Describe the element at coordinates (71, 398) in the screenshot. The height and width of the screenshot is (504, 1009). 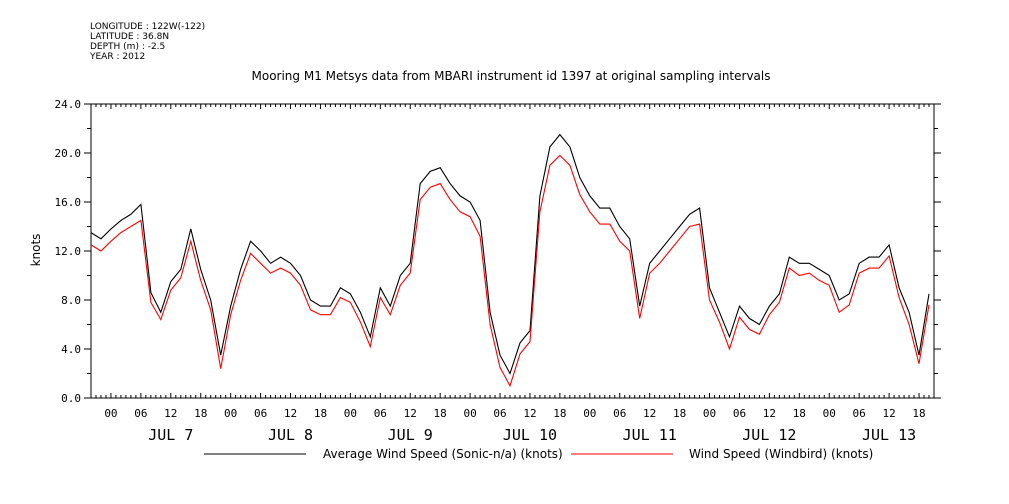
I see `y-tick-label: 0.0` at that location.